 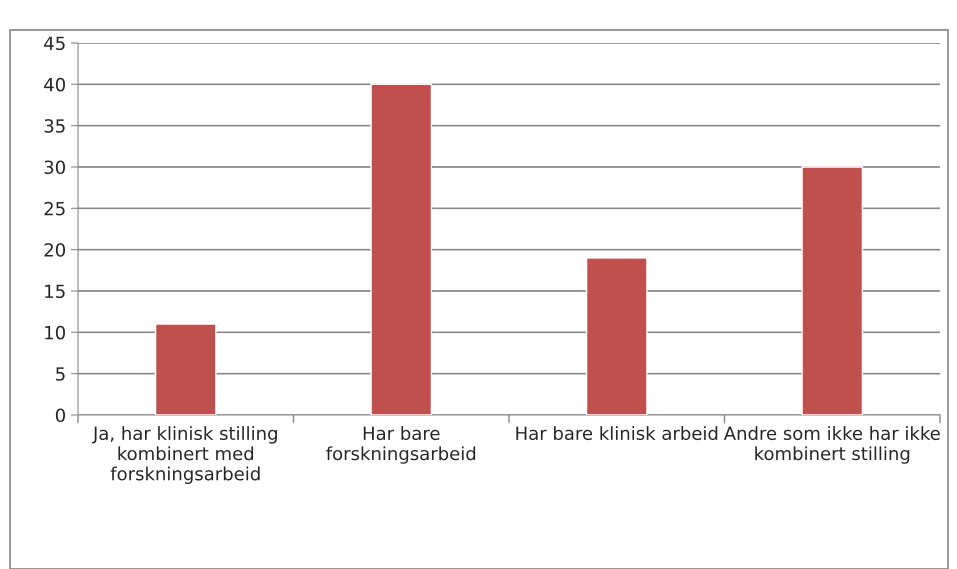 I want to click on x-tick-label: Ja, har klinisk stilling kombinert med forskningsarbeid, so click(x=184, y=455).